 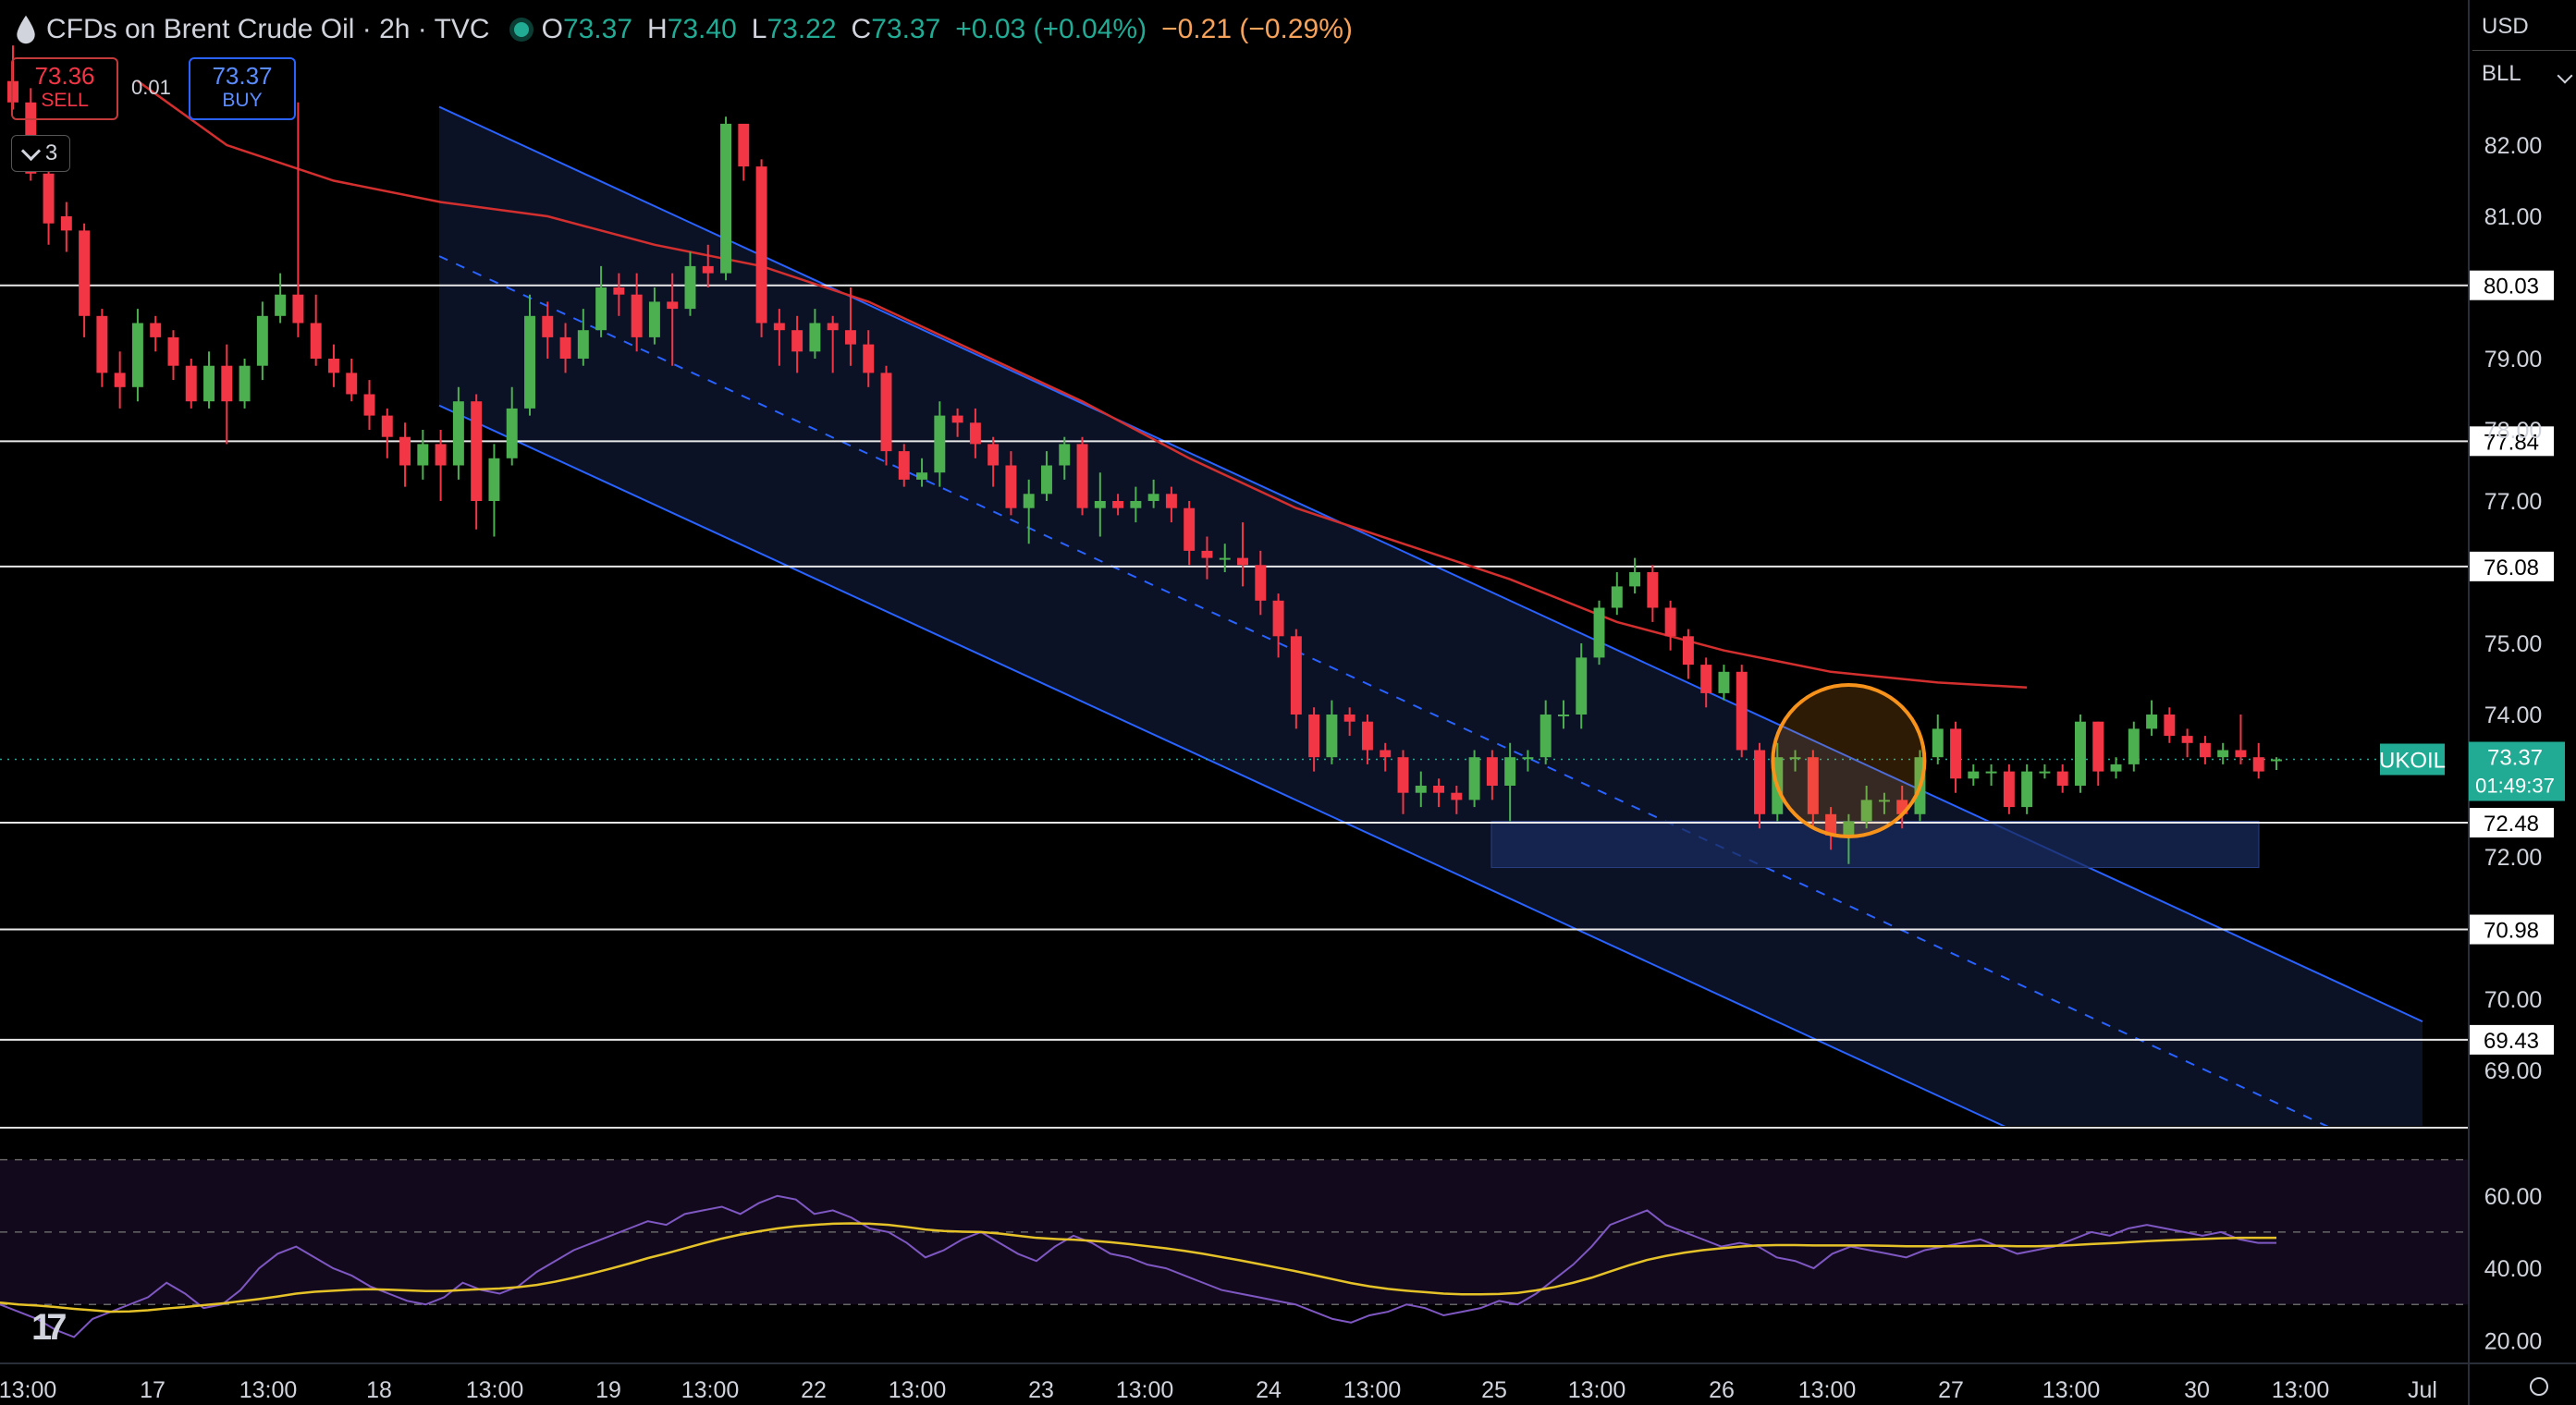 What do you see at coordinates (2515, 758) in the screenshot?
I see `last-price-label: 73.37` at bounding box center [2515, 758].